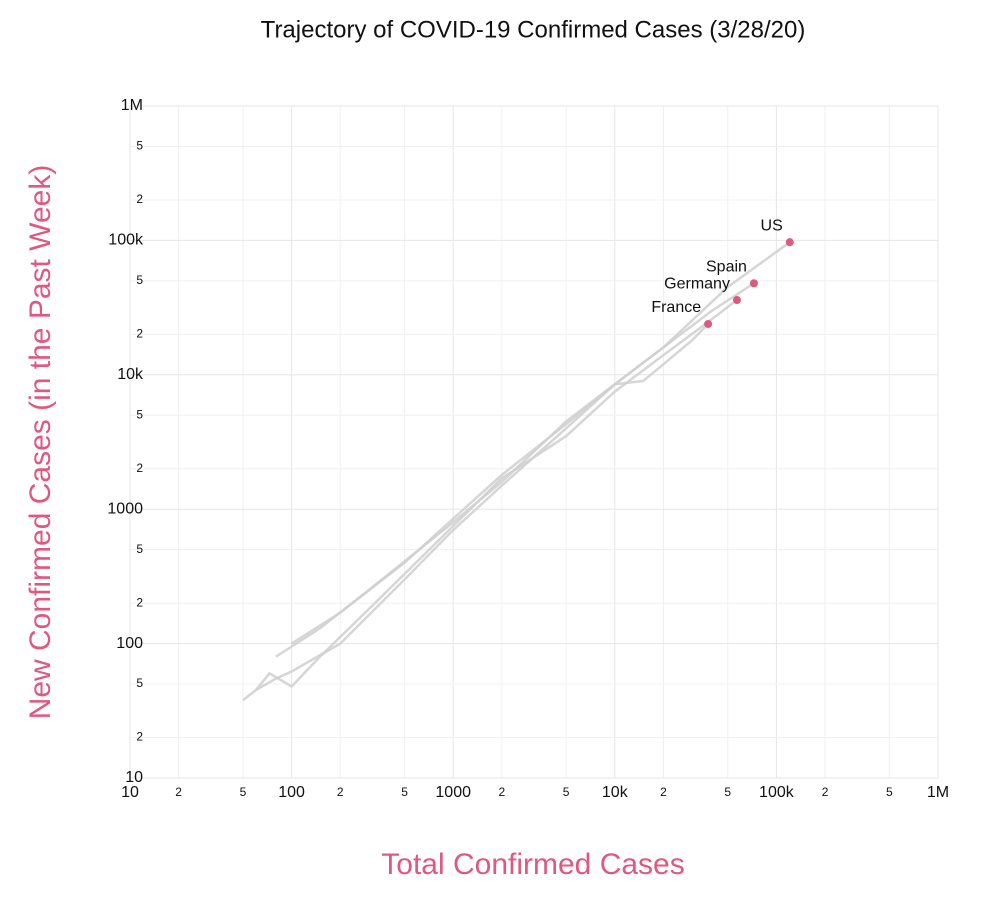 Image resolution: width=1000 pixels, height=904 pixels. I want to click on y-axis-label: New Confirmed Cases (in the Past Week), so click(40, 442).